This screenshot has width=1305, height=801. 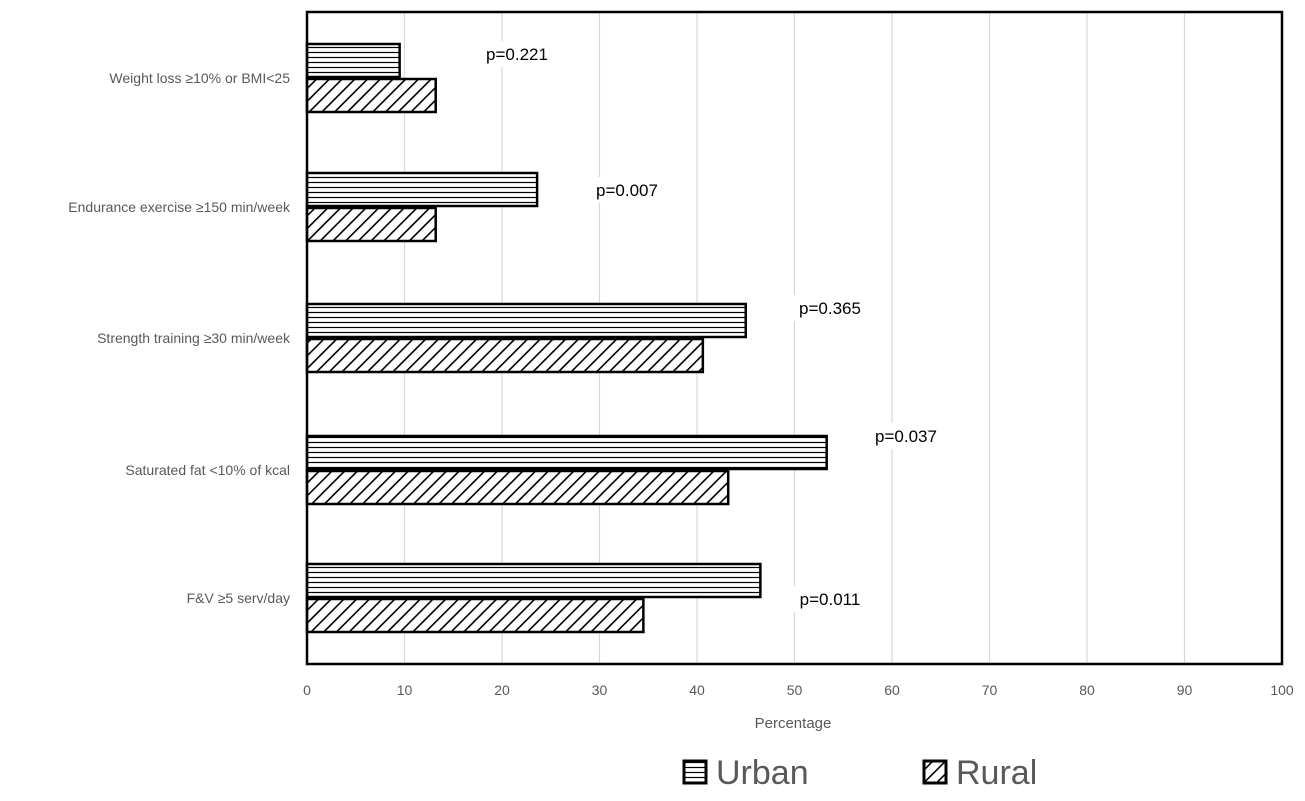 What do you see at coordinates (179, 207) in the screenshot?
I see `category-label-1: Endurance exercise ≥150 min/week` at bounding box center [179, 207].